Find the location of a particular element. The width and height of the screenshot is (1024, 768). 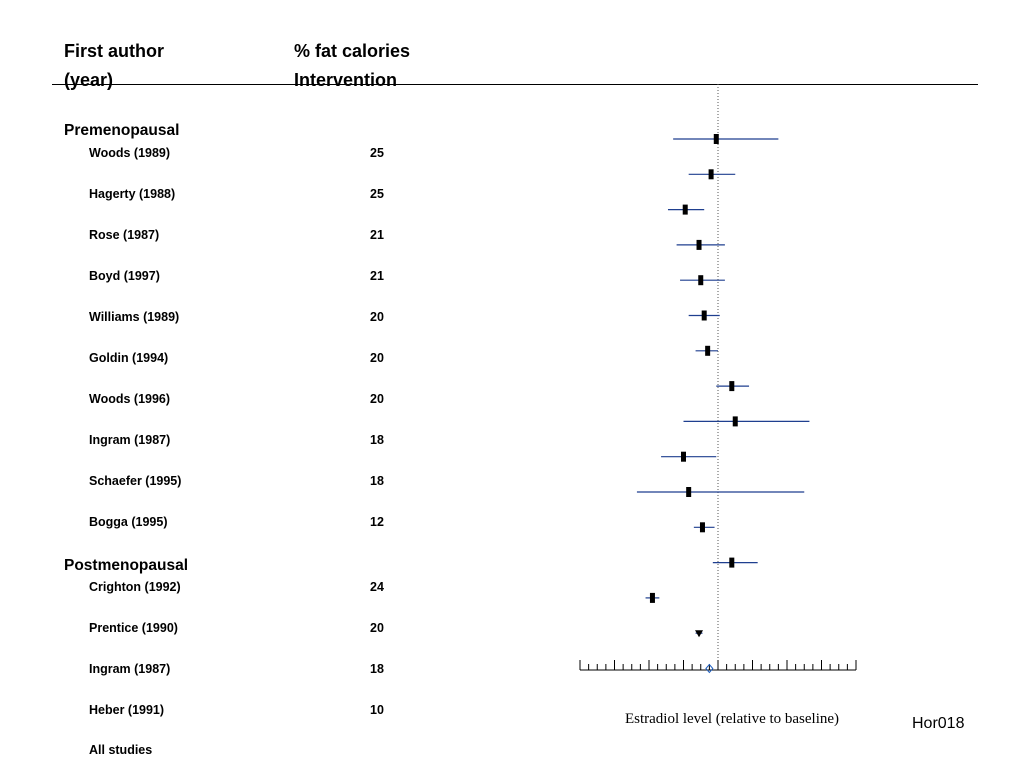

study-name: Woods (1996) is located at coordinates (130, 399).